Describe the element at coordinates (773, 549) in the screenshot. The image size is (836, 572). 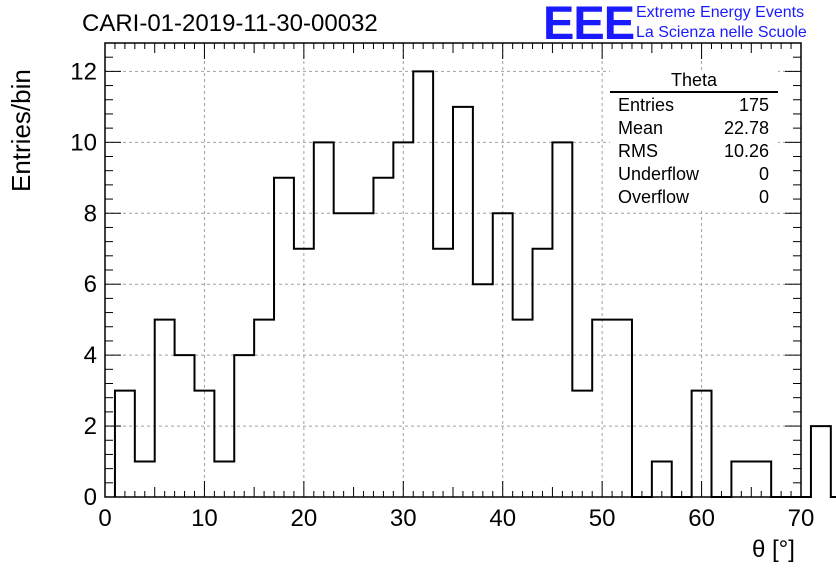
I see `x-axis-label: θ [°]` at that location.